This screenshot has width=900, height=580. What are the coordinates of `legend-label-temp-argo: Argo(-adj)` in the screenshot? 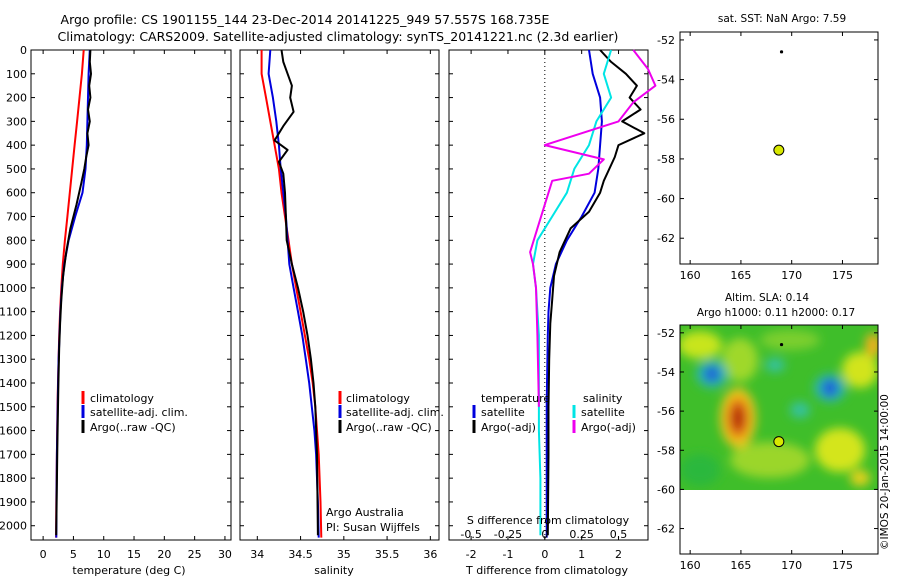 It's located at (508, 427).